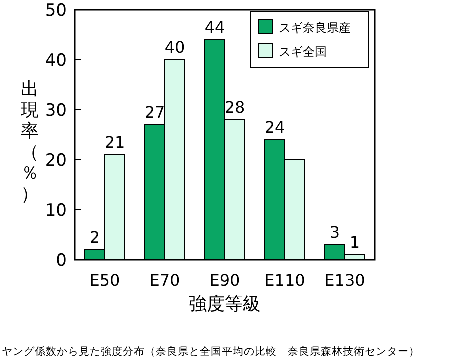 This screenshot has height=363, width=457. What do you see at coordinates (105, 280) in the screenshot?
I see `x-tick-label: E50` at bounding box center [105, 280].